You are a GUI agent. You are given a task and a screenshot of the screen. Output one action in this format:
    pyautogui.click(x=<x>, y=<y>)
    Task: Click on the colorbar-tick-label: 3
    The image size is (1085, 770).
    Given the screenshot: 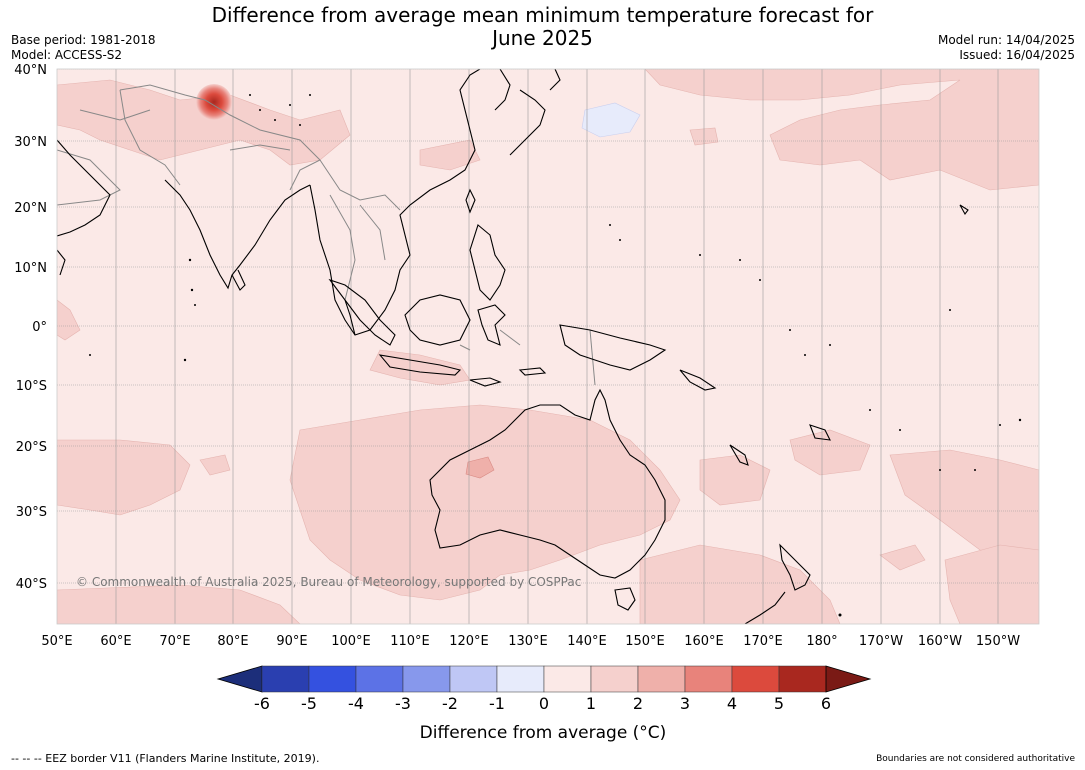 What is the action you would take?
    pyautogui.click(x=685, y=703)
    